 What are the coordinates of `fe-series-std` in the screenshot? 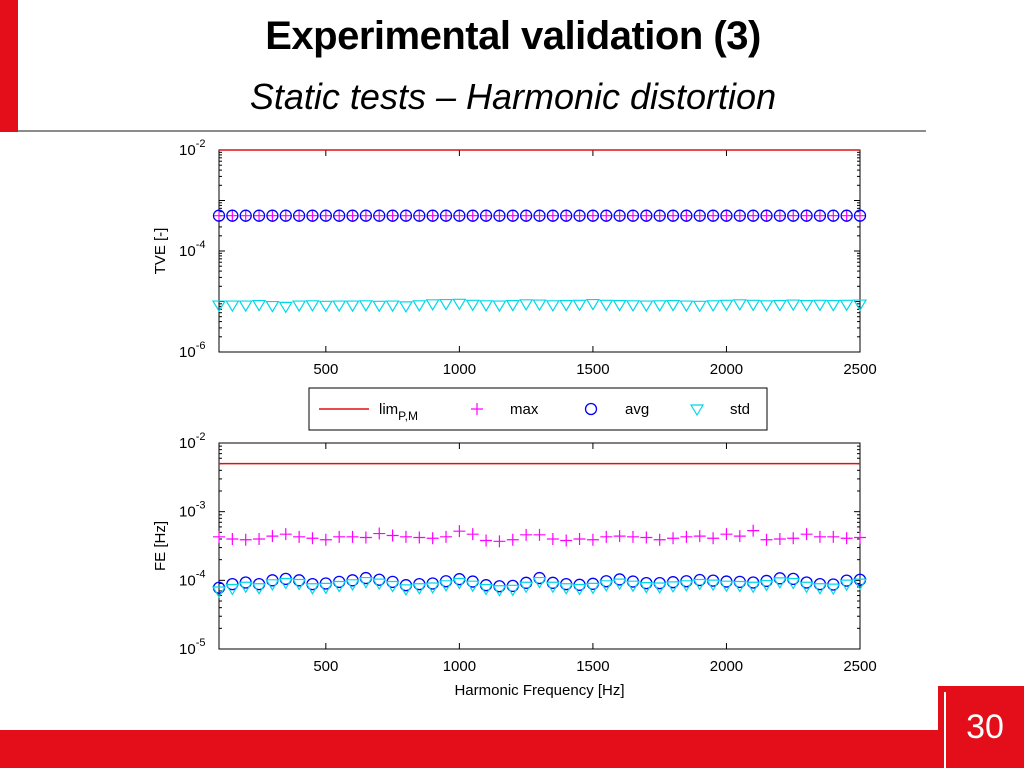 It's located at (539, 587).